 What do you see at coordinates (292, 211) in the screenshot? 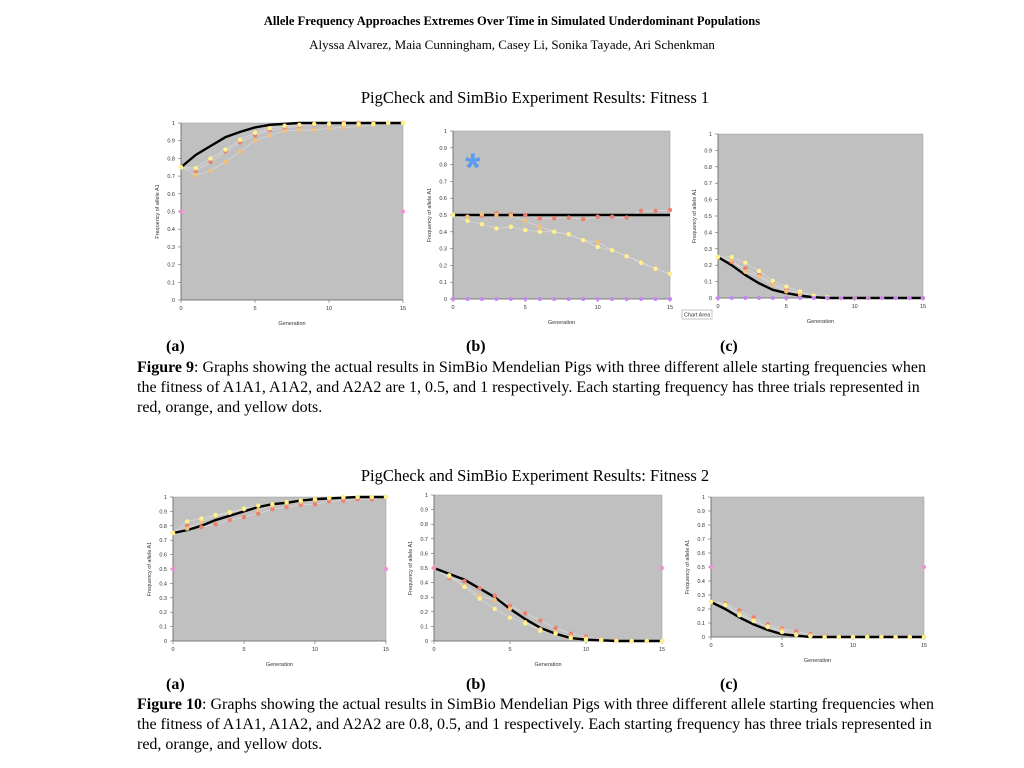
I see `plot-area` at bounding box center [292, 211].